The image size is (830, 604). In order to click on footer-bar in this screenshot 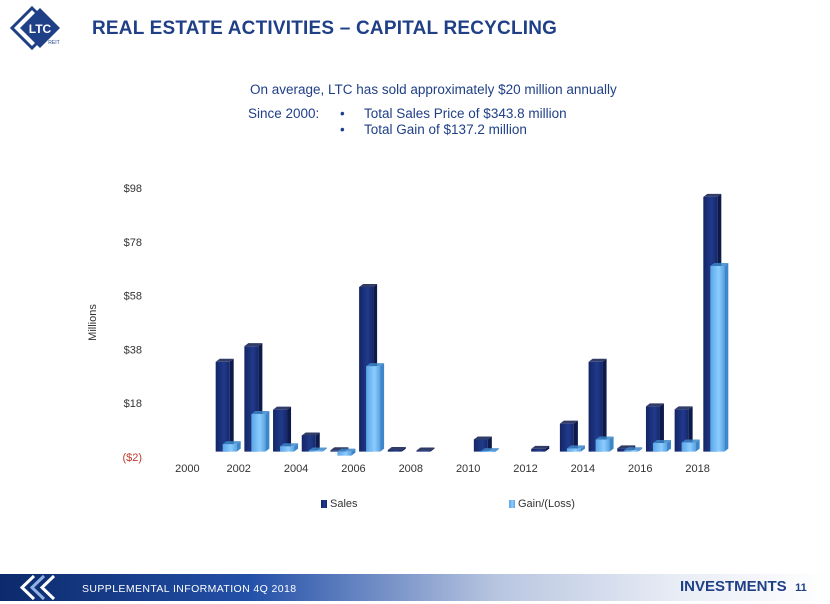, I will do `click(415, 587)`.